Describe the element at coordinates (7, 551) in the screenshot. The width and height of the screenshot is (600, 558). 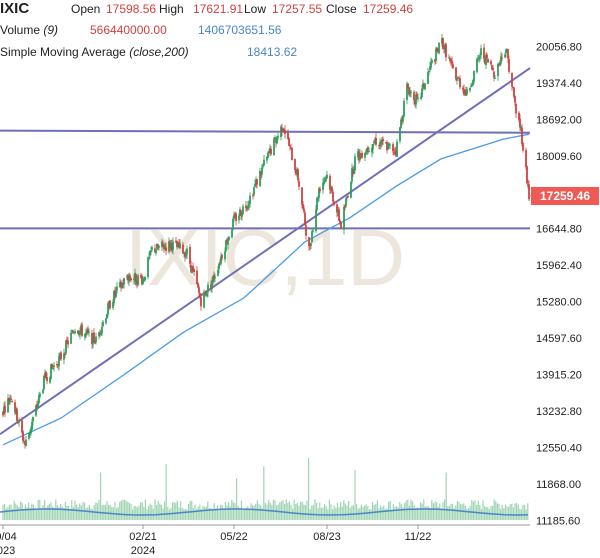
I see `x-tick-year: 2023` at that location.